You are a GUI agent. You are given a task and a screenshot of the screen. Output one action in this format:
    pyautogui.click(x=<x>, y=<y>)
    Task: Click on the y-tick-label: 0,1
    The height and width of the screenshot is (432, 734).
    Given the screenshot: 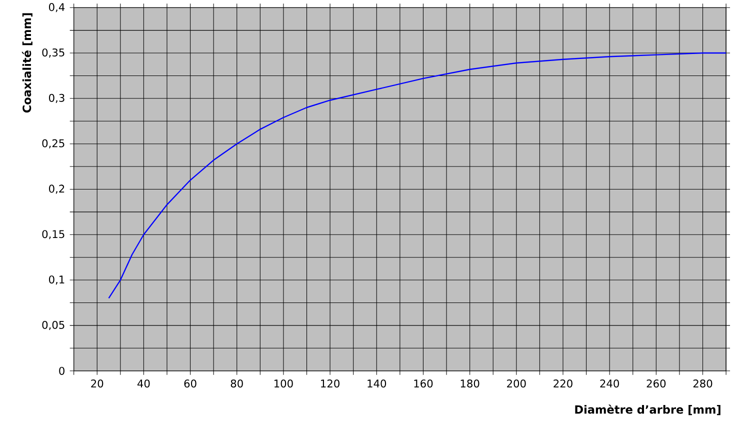 What is the action you would take?
    pyautogui.click(x=56, y=280)
    